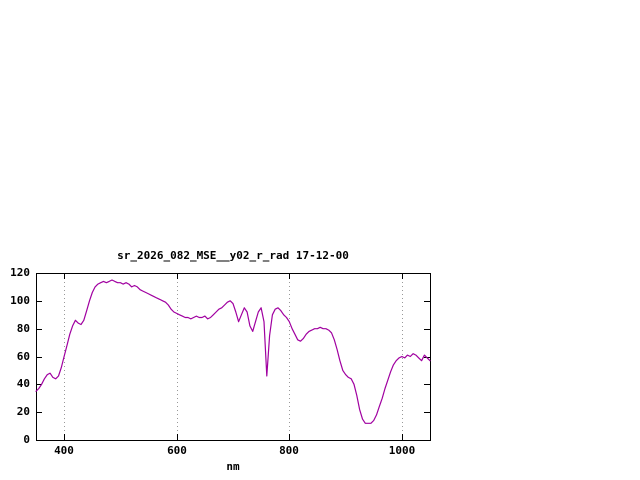 The width and height of the screenshot is (640, 480). What do you see at coordinates (20, 300) in the screenshot?
I see `y-tick-label: 100` at bounding box center [20, 300].